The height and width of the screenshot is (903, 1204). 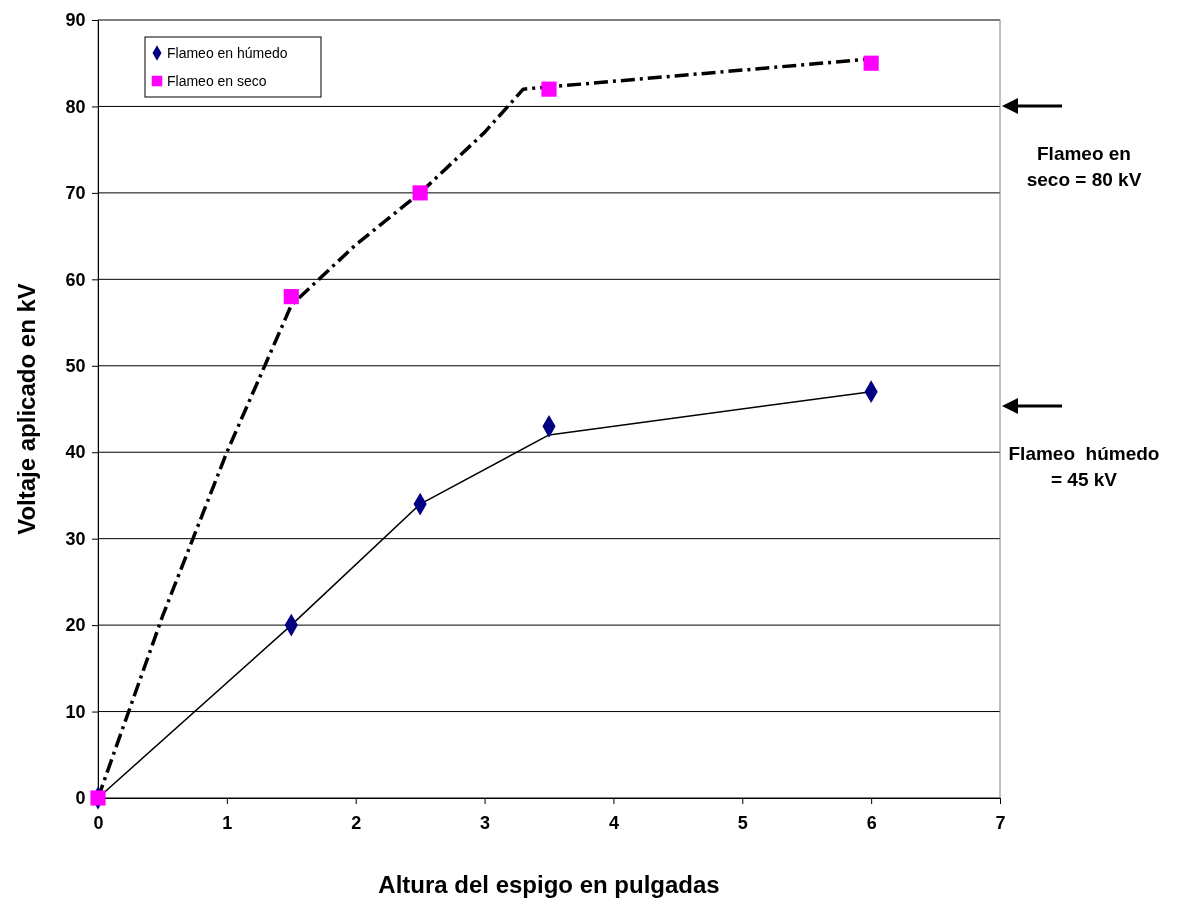 I want to click on x-tick-label: 5, so click(x=742, y=822).